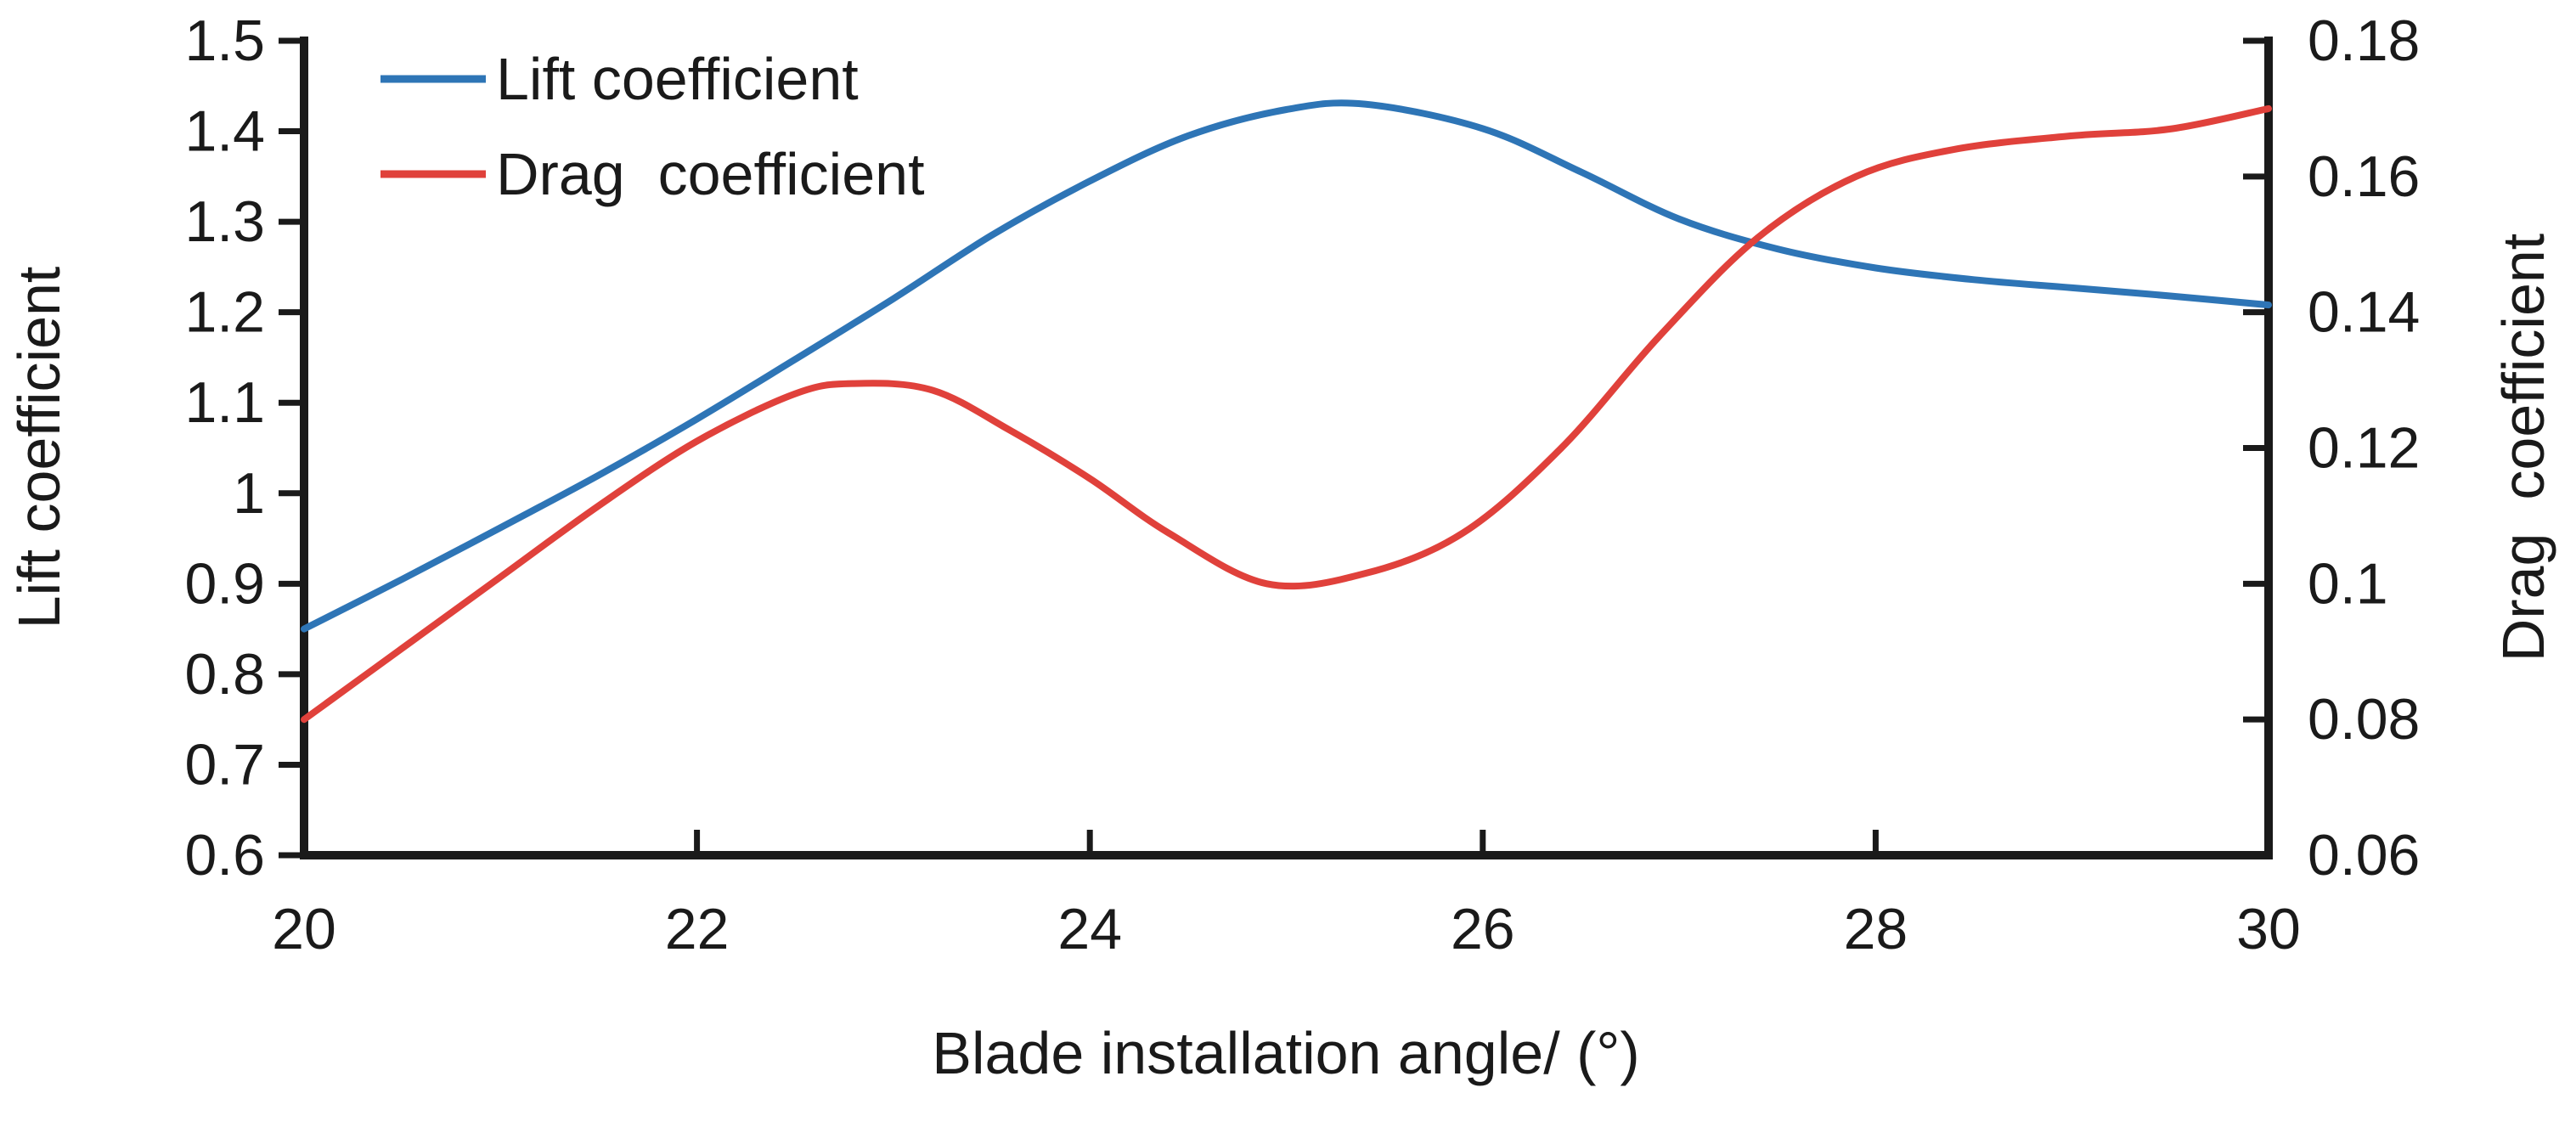 The height and width of the screenshot is (1127, 2576). What do you see at coordinates (224, 41) in the screenshot?
I see `y-left-tick-label: 1.5` at bounding box center [224, 41].